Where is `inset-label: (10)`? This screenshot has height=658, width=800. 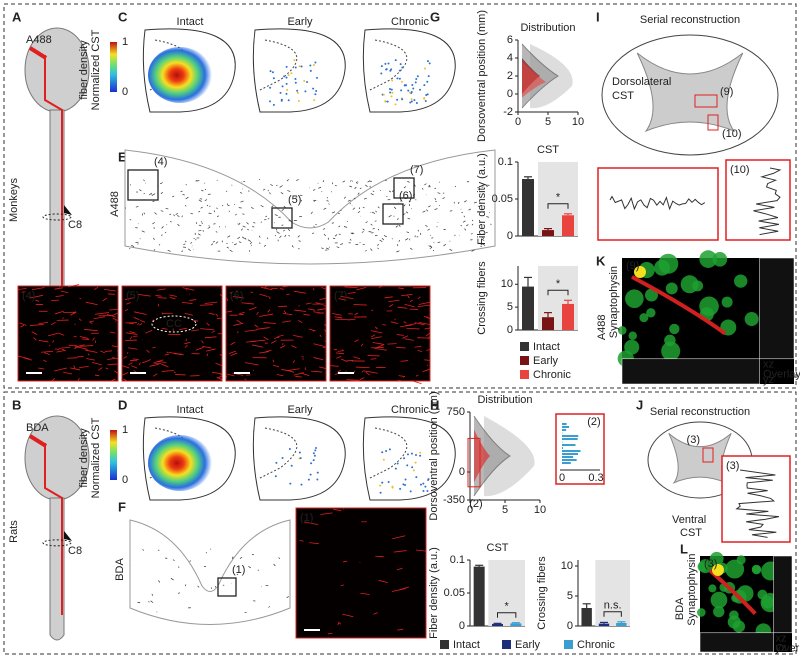 inset-label: (10) is located at coordinates (740, 170).